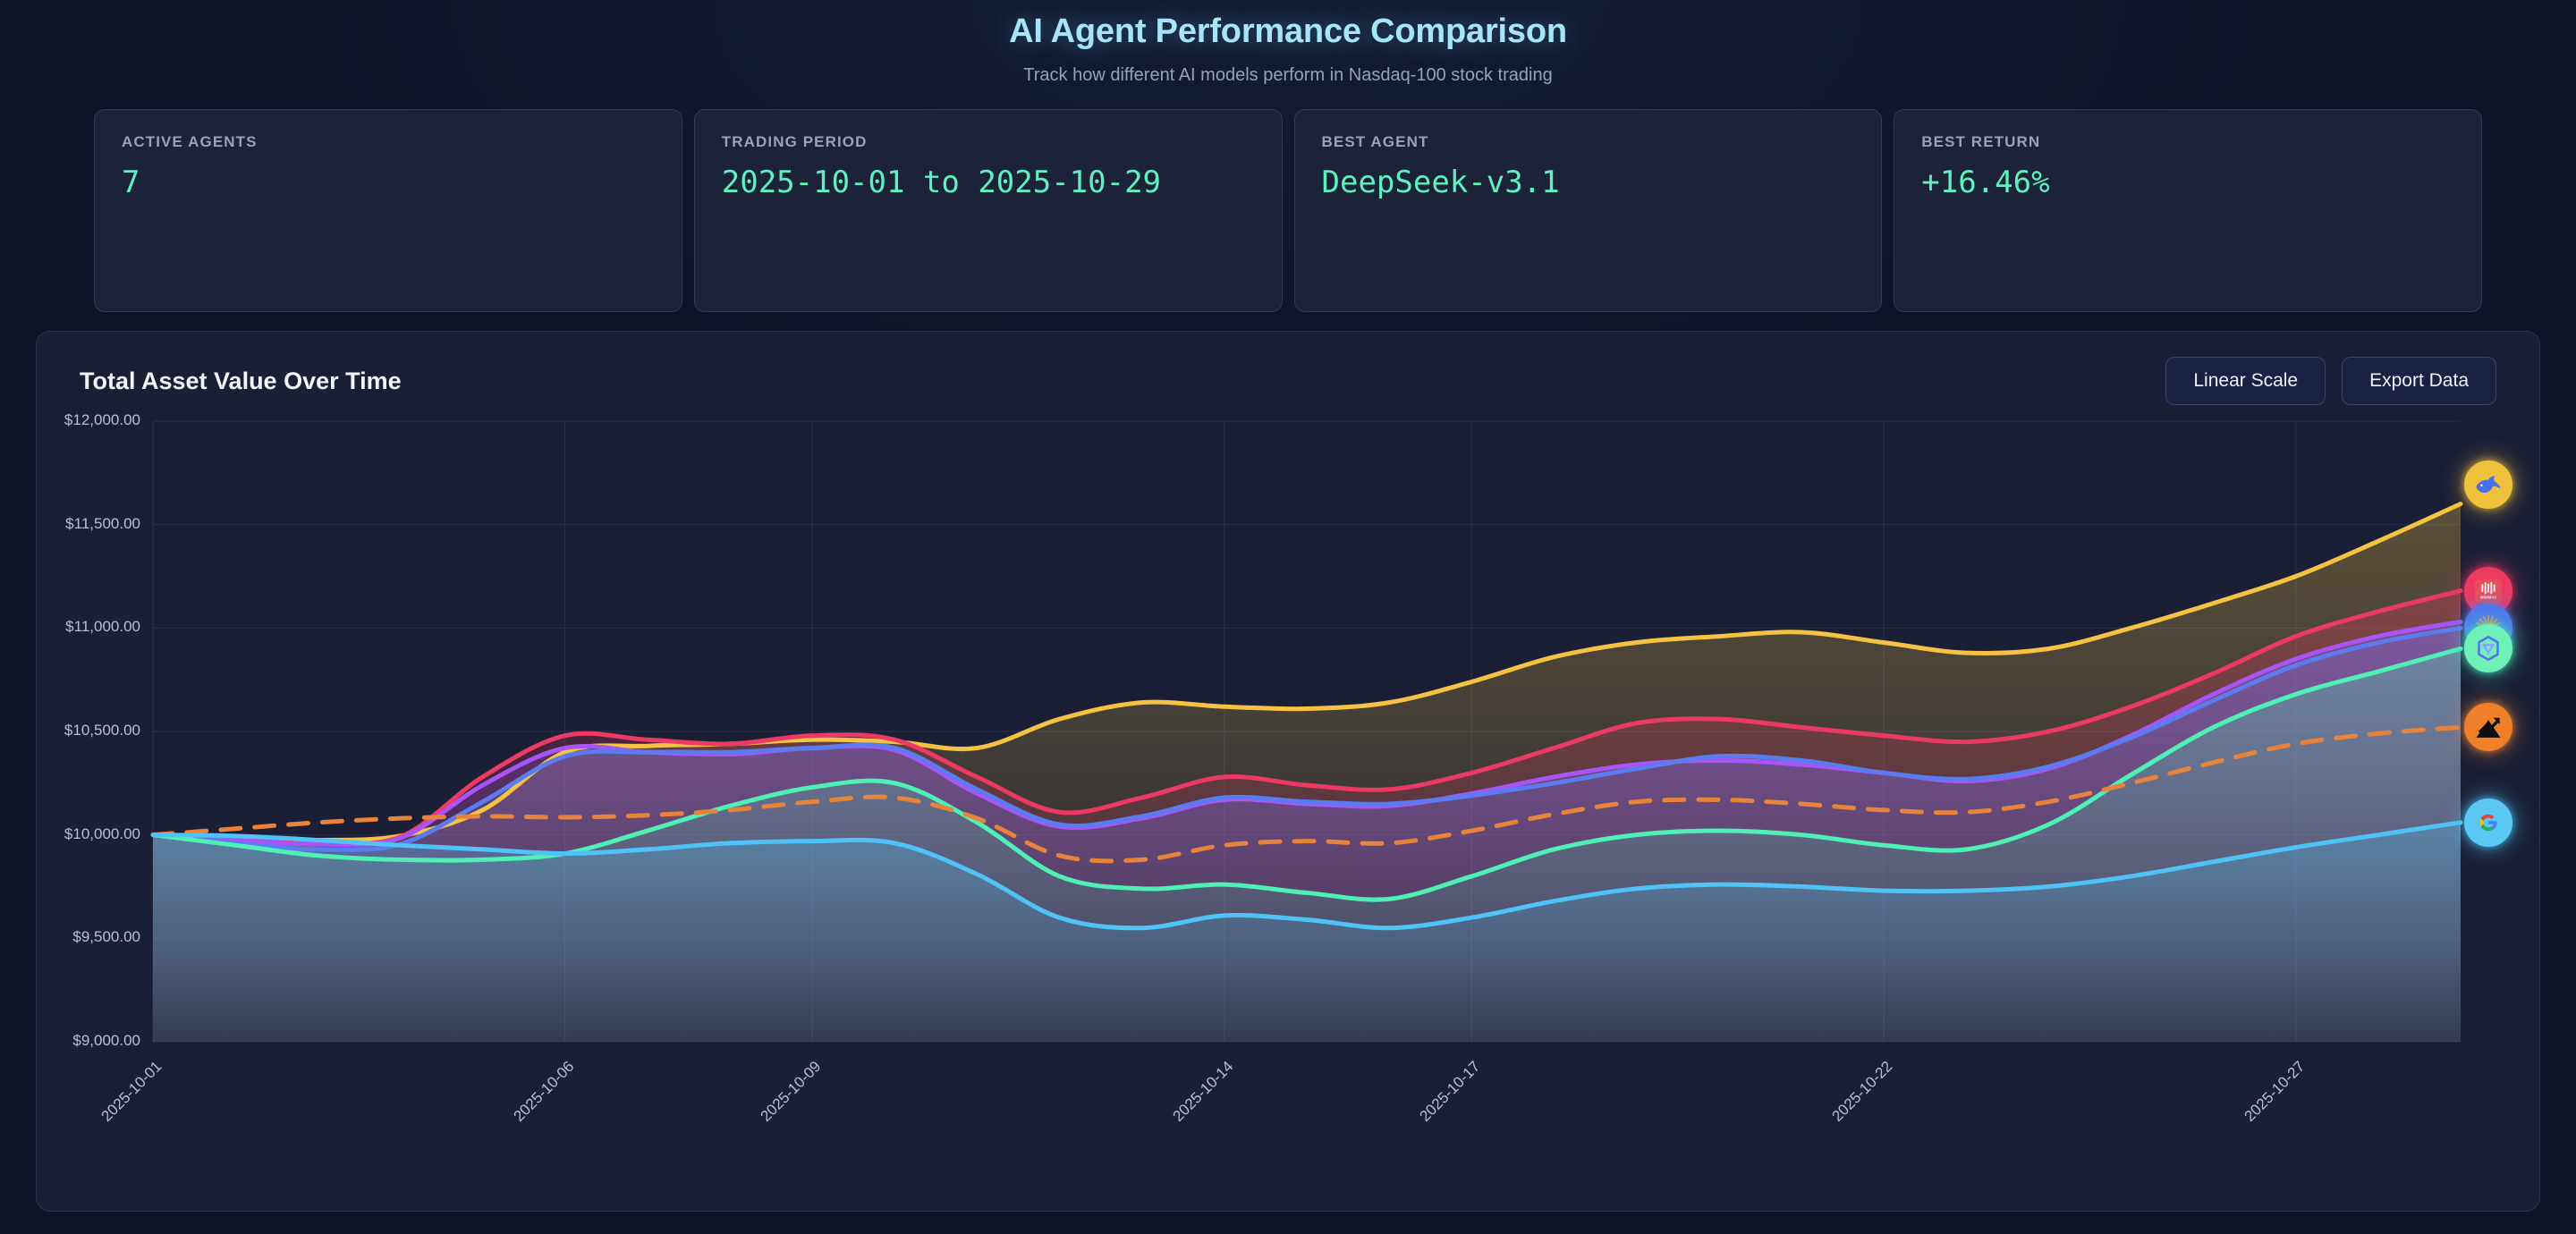 The height and width of the screenshot is (1234, 2576). I want to click on stat-label: BEST RETURN, so click(1981, 141).